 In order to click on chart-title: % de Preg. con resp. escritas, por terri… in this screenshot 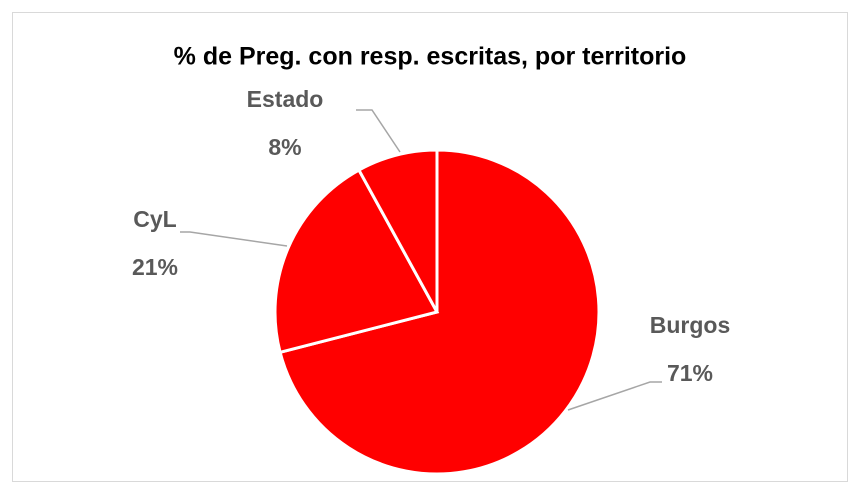, I will do `click(430, 57)`.